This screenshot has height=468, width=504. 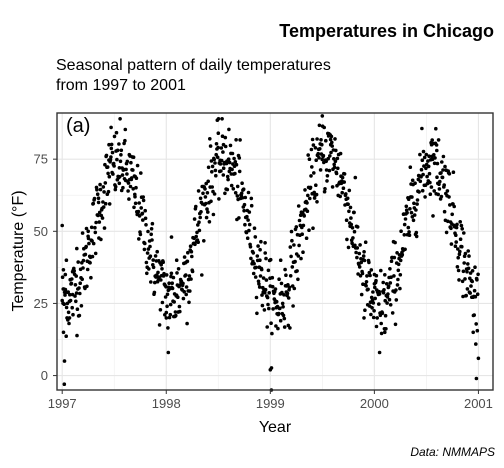 I want to click on x-tick-label: 1998, so click(x=166, y=403).